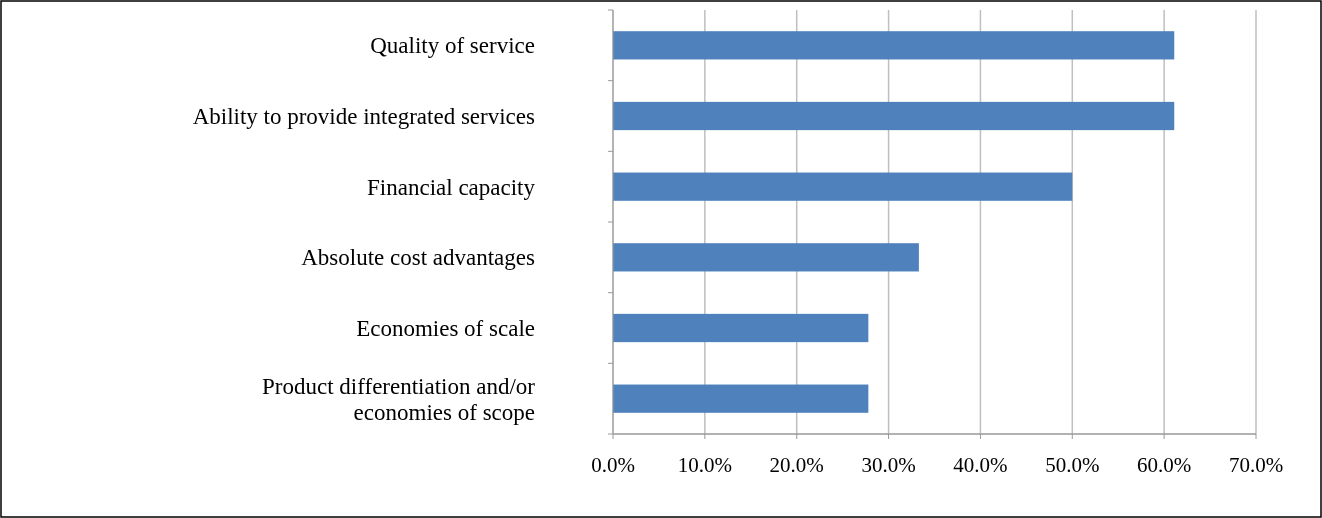  I want to click on x-tick-label: 0.0%, so click(613, 465).